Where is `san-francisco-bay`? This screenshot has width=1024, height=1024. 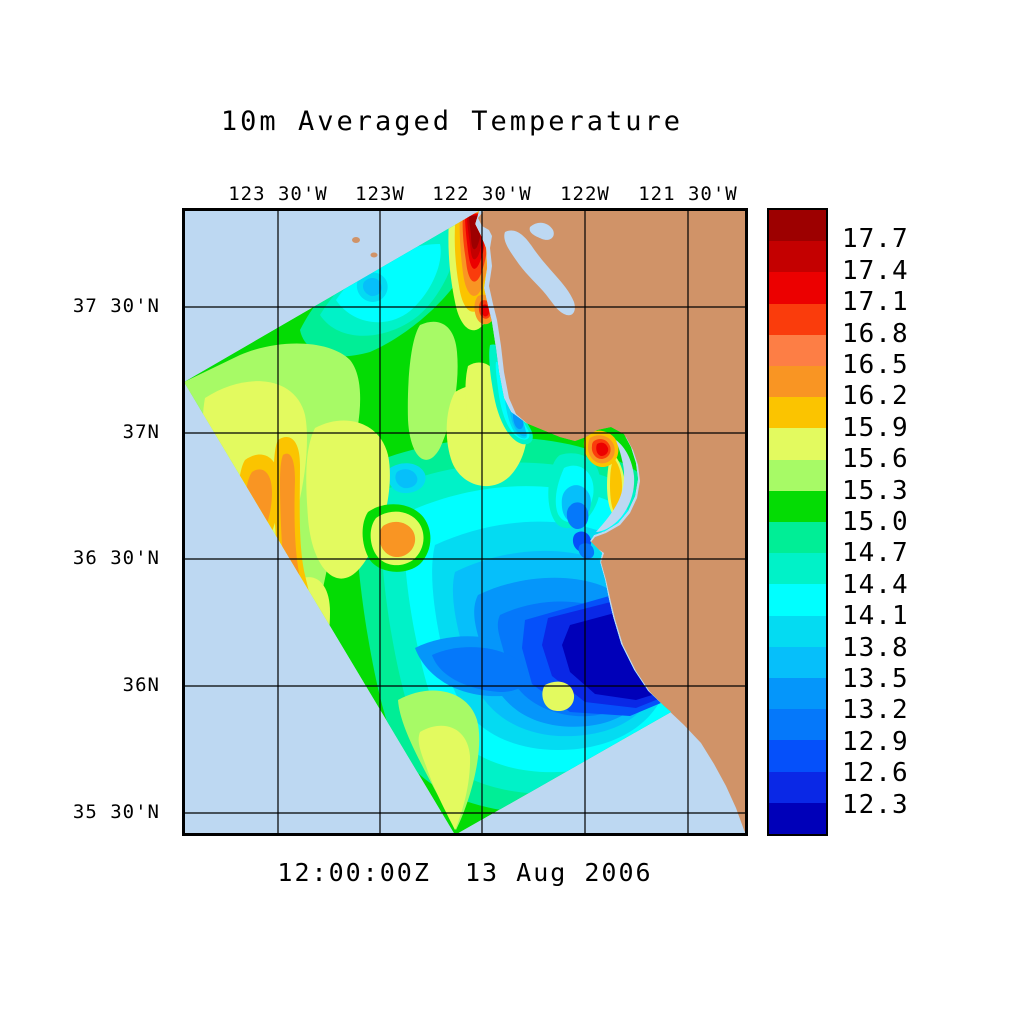
san-francisco-bay is located at coordinates (539, 273).